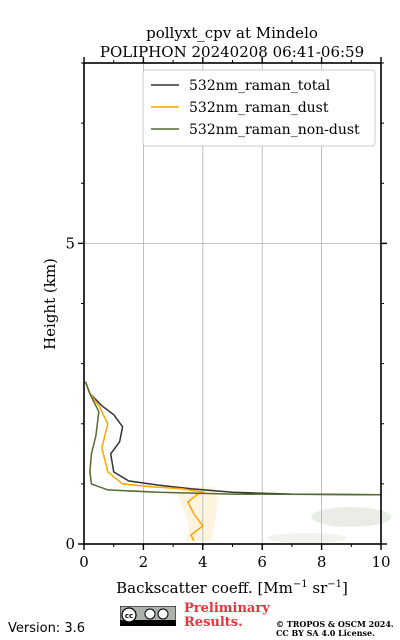 This screenshot has width=400, height=640. I want to click on x-axis-label: Backscatter coeff. [Mm−1 sr−1], so click(232, 588).